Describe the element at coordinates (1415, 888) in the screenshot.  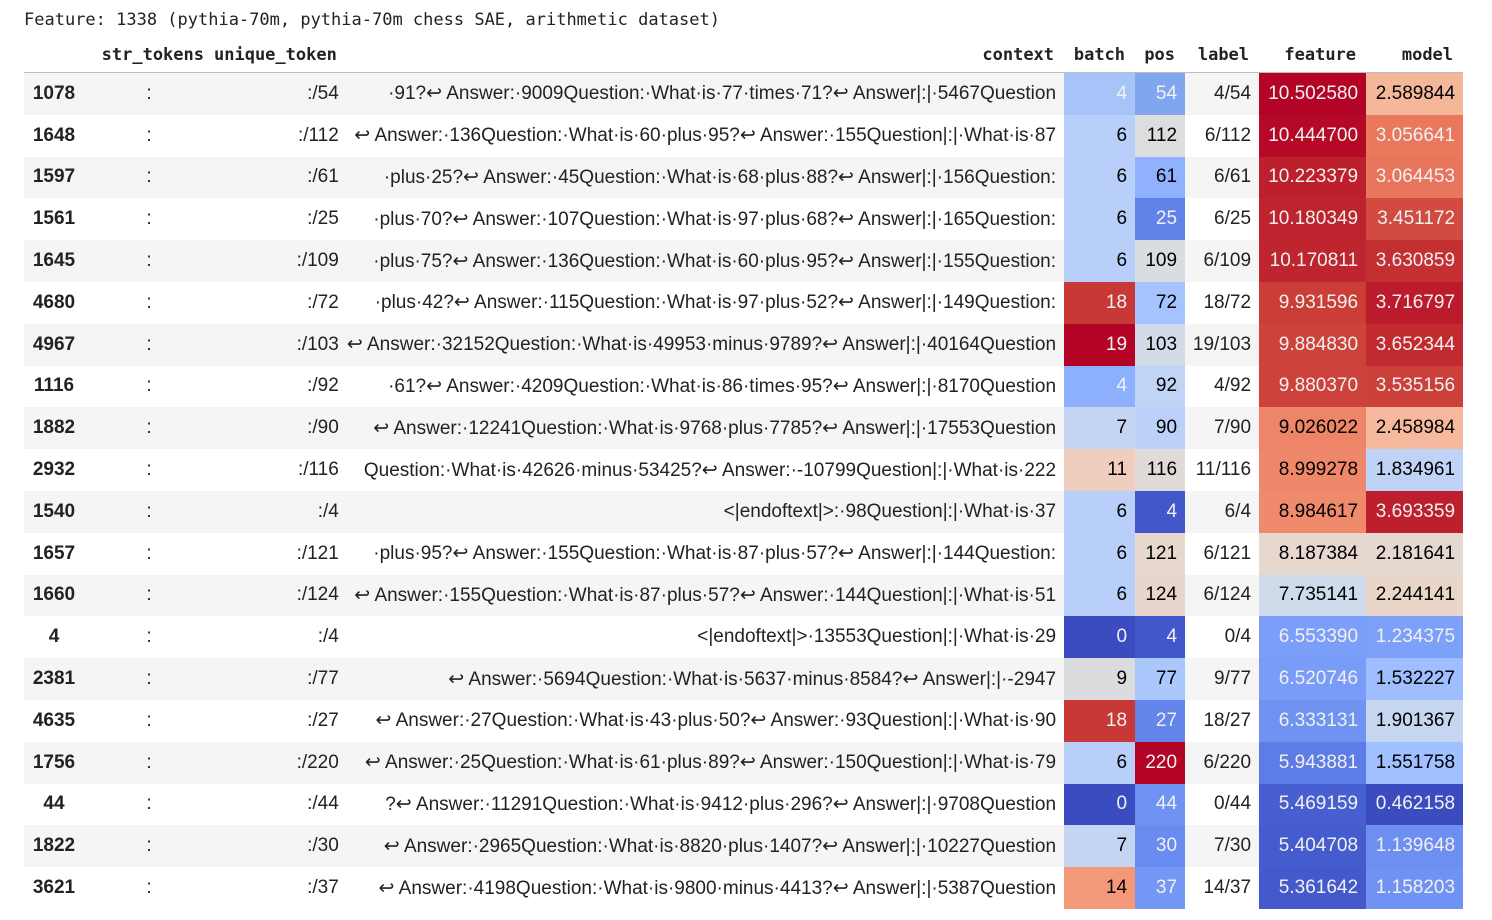
I see `model-cell: 1.158203` at that location.